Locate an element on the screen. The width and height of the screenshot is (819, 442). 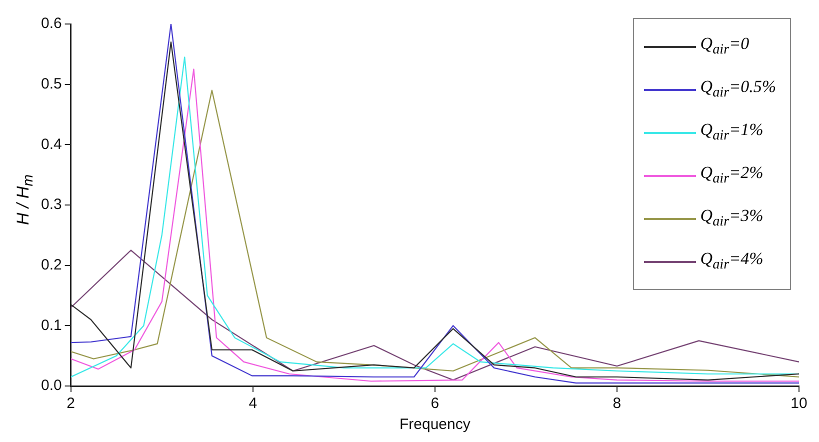
y-tick-label: 0.2 is located at coordinates (51, 265).